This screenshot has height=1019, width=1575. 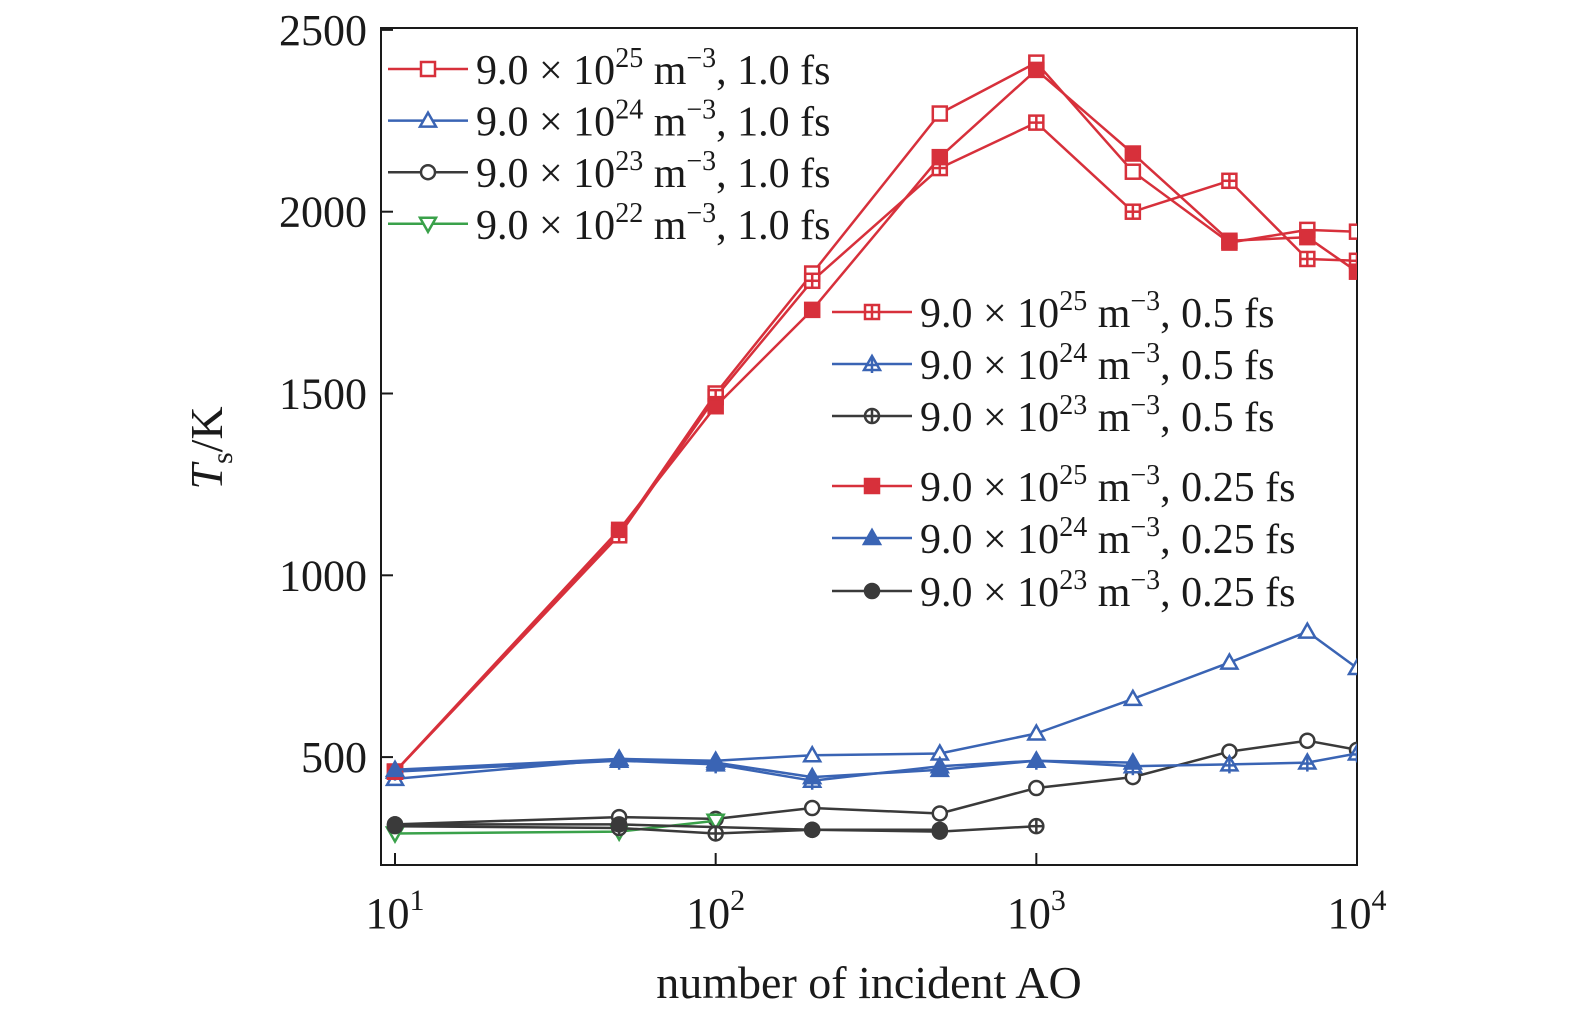 What do you see at coordinates (1108, 590) in the screenshot?
I see `legend-label: 9.0 × 1023 m−3, 0.25 fs` at bounding box center [1108, 590].